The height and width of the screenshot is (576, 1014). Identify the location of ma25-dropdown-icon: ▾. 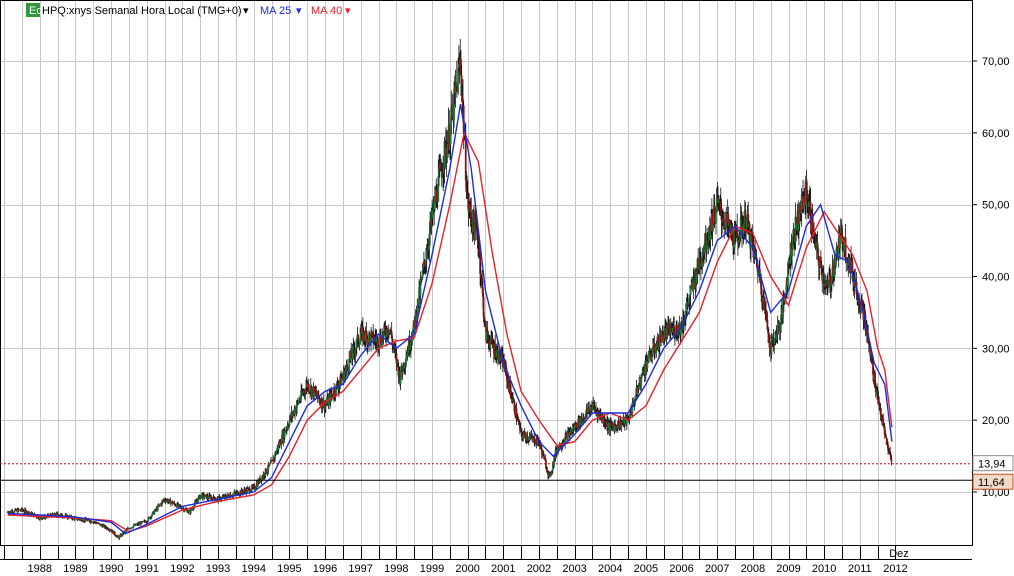
(299, 11).